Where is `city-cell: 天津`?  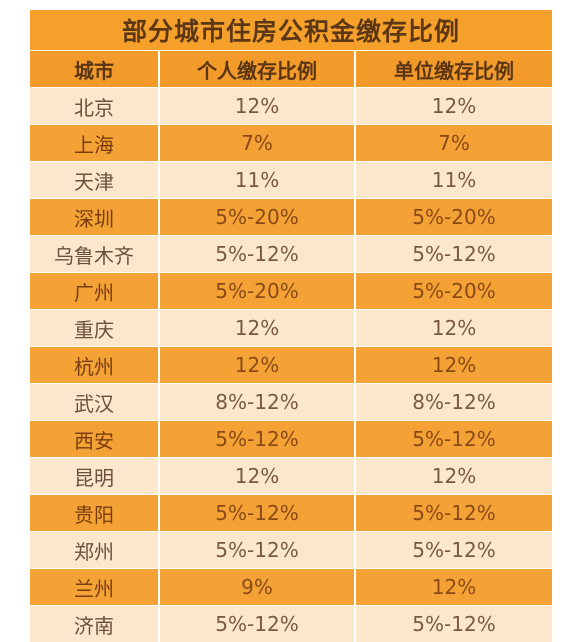
city-cell: 天津 is located at coordinates (94, 180).